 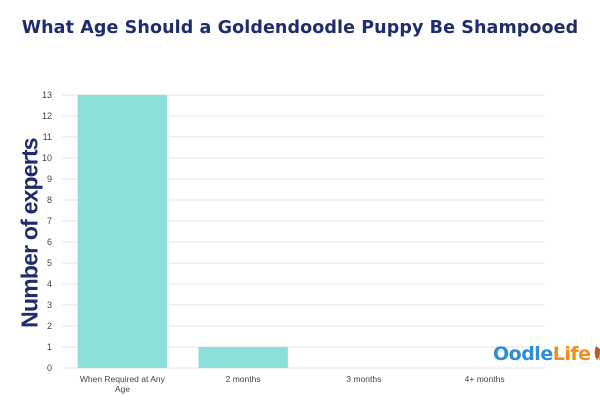 I want to click on y-tick-label: 3, so click(x=49, y=305).